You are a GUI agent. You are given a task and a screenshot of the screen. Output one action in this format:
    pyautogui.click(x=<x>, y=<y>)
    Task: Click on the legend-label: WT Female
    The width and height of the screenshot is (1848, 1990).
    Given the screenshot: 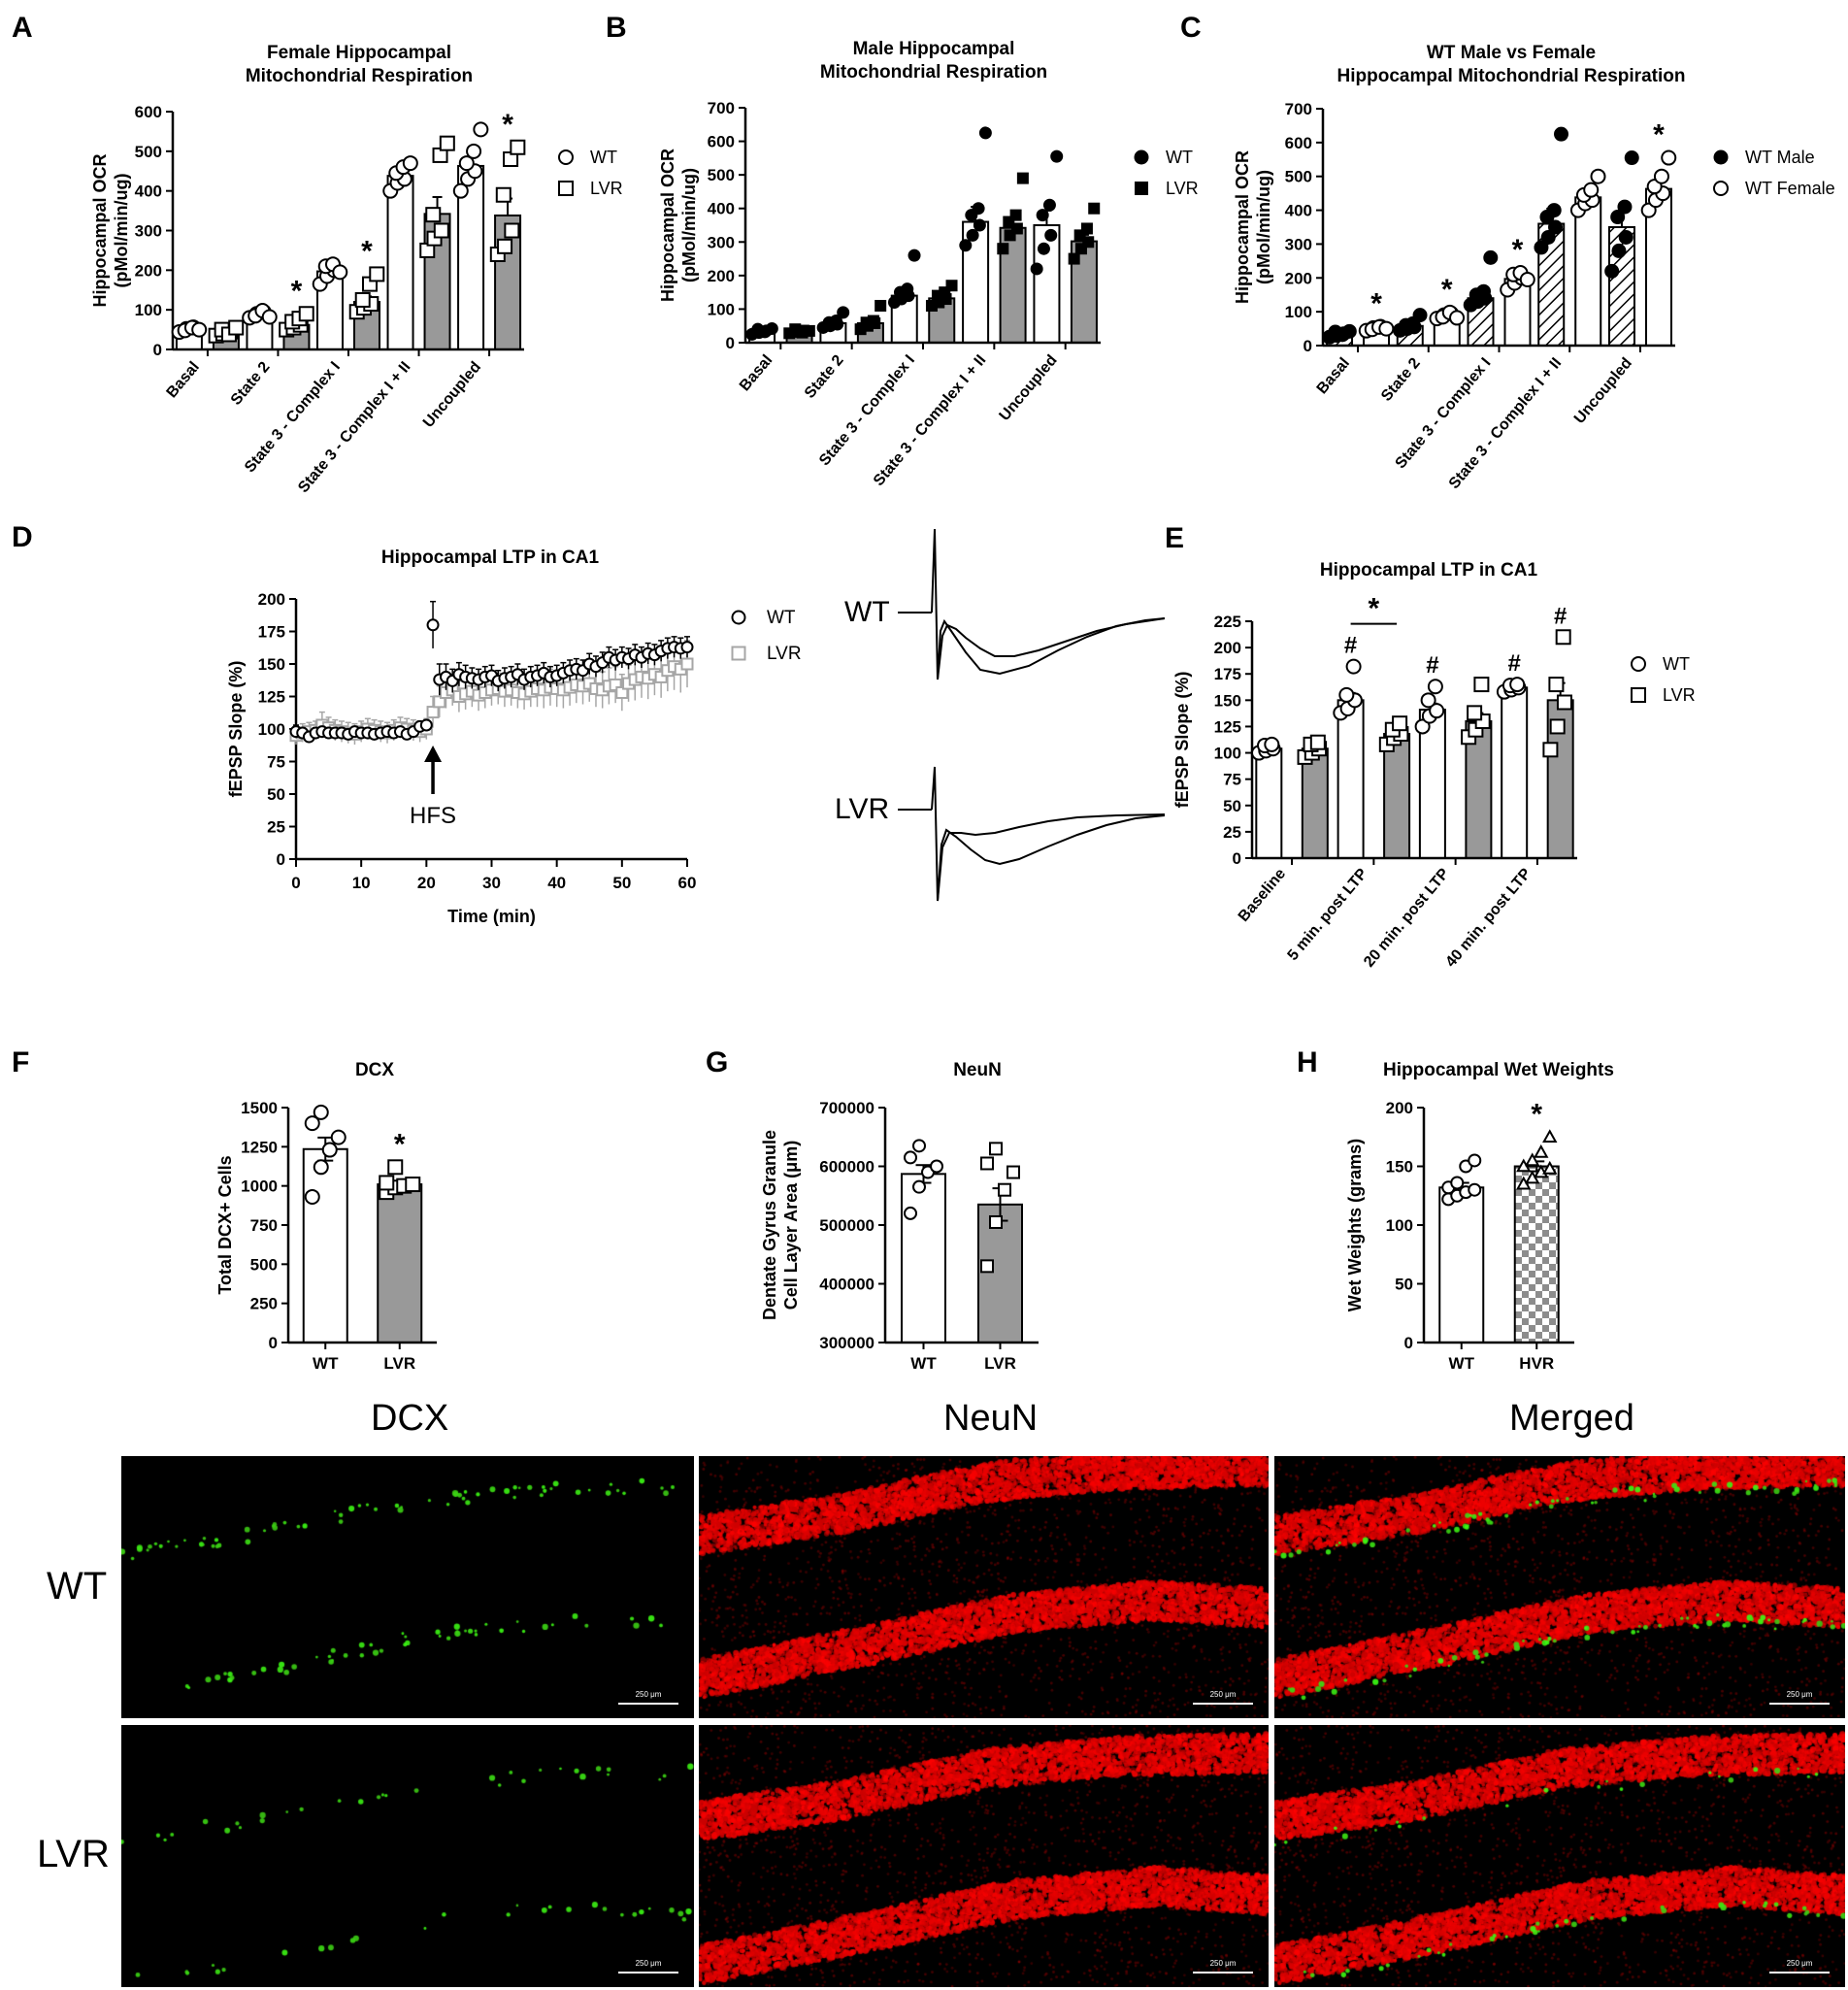 What is the action you would take?
    pyautogui.click(x=1790, y=188)
    